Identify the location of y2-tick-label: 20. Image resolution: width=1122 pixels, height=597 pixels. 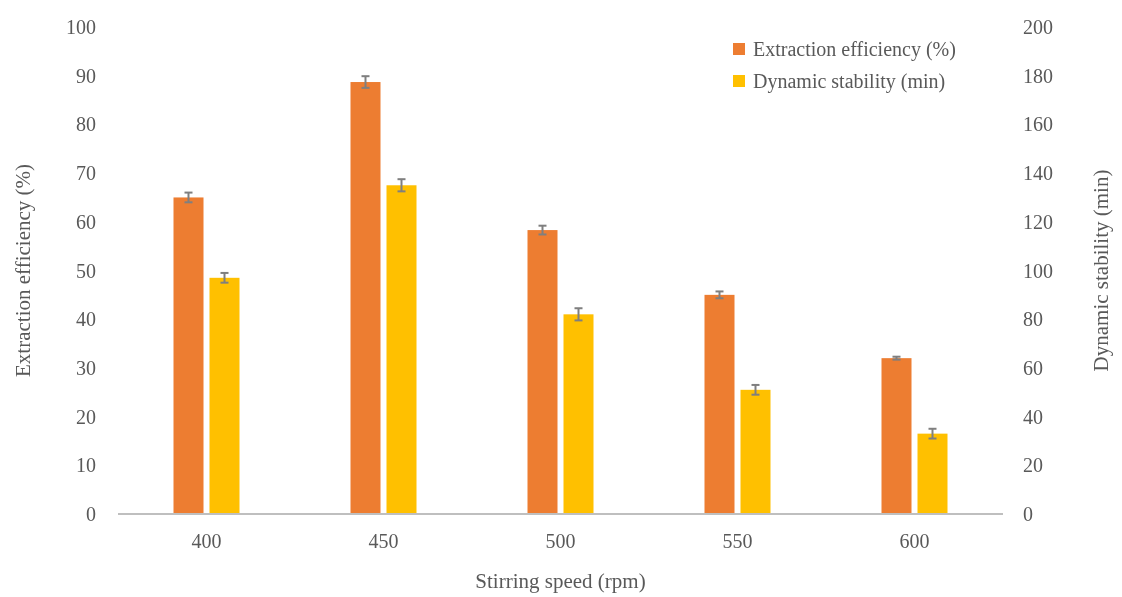
(1033, 465).